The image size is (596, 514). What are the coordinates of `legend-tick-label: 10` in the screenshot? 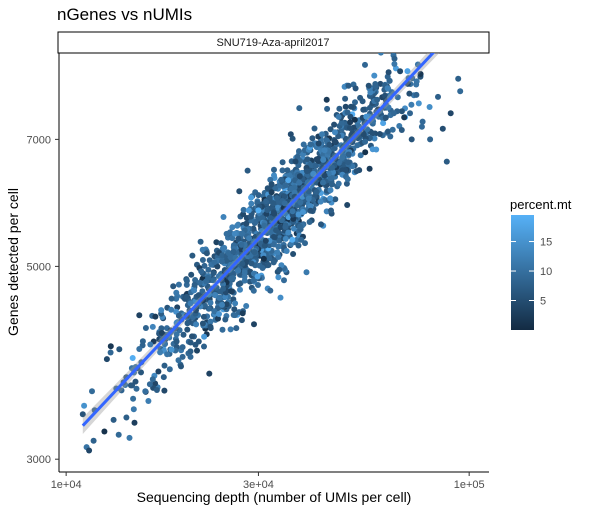 It's located at (546, 272).